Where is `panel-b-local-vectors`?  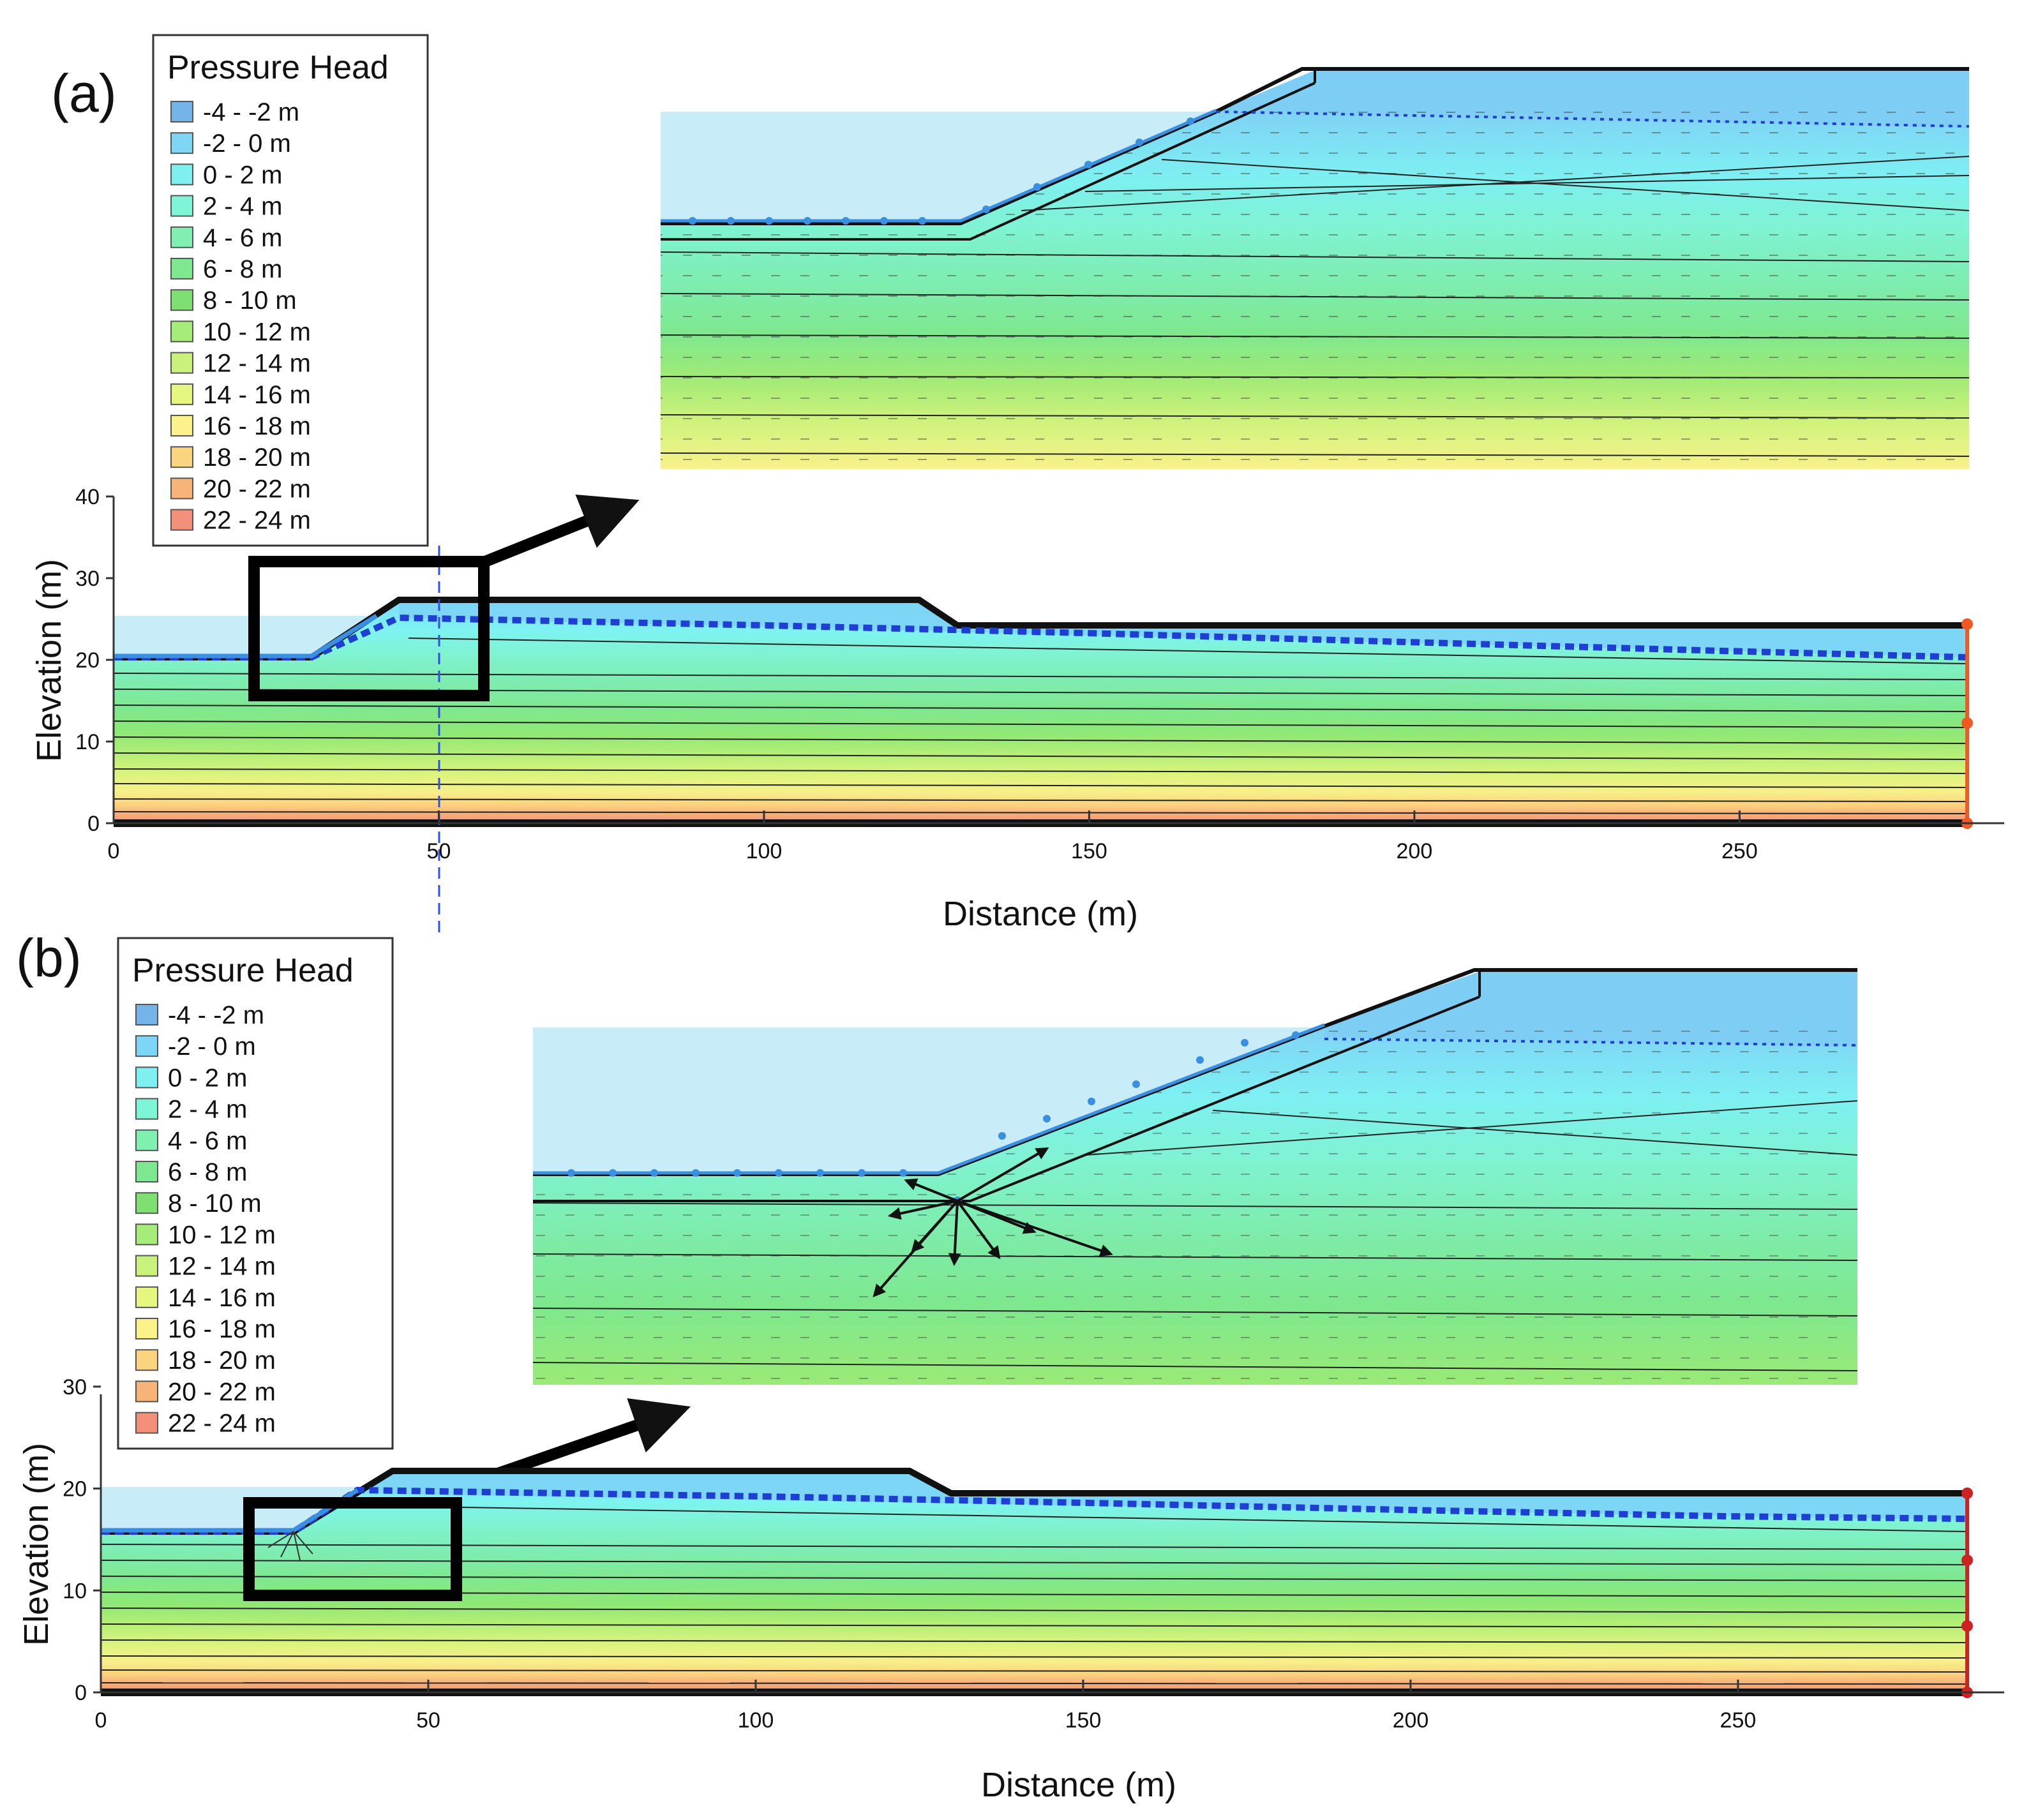 panel-b-local-vectors is located at coordinates (290, 1546).